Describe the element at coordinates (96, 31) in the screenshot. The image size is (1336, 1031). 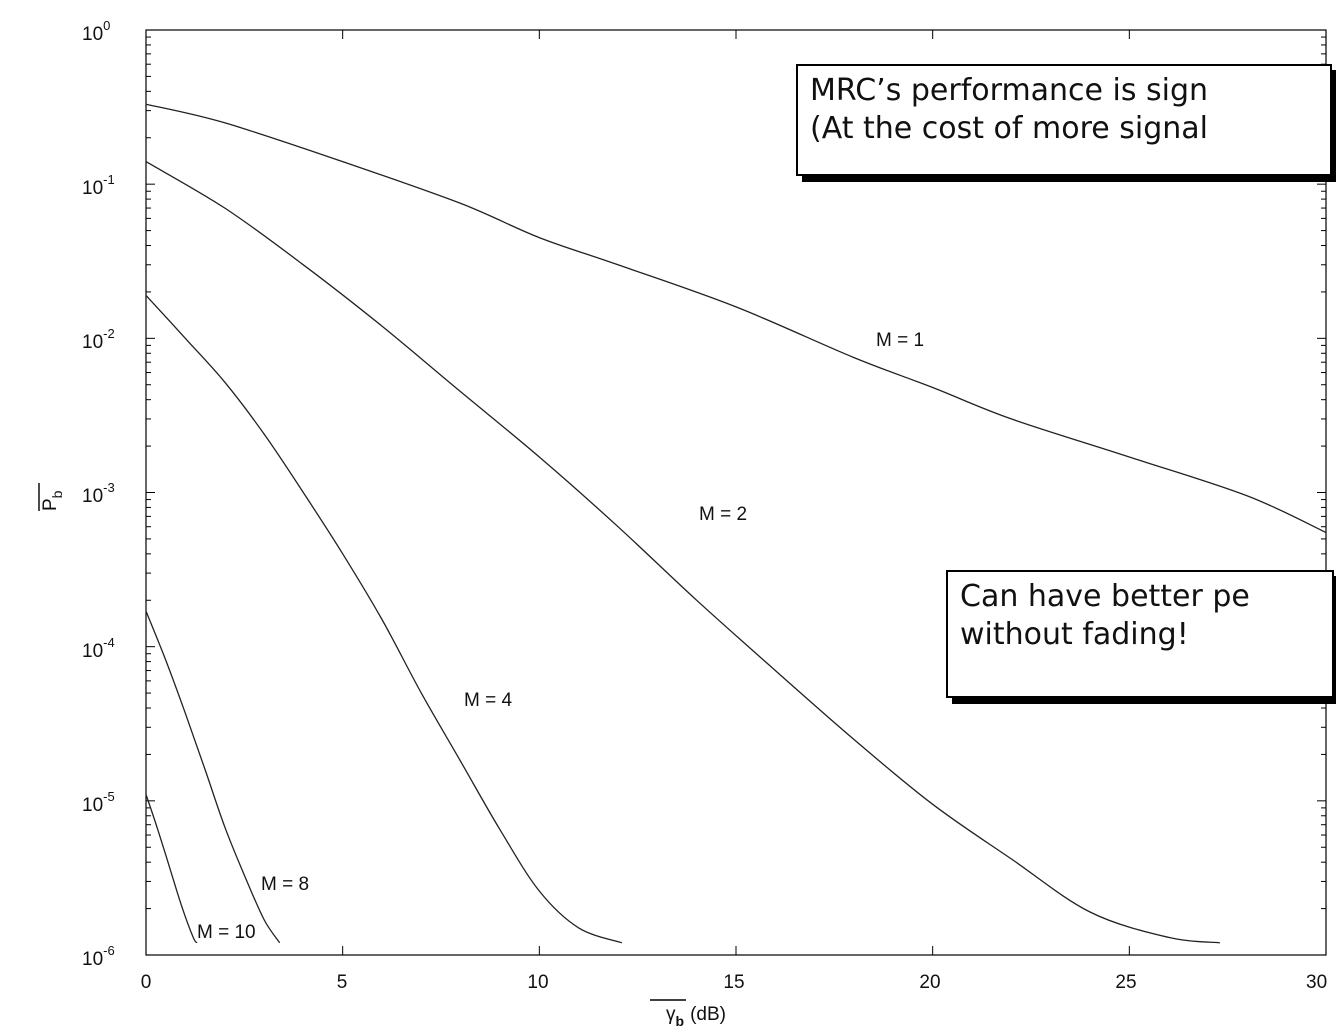
I see `y-tick-label: 10⁰` at that location.